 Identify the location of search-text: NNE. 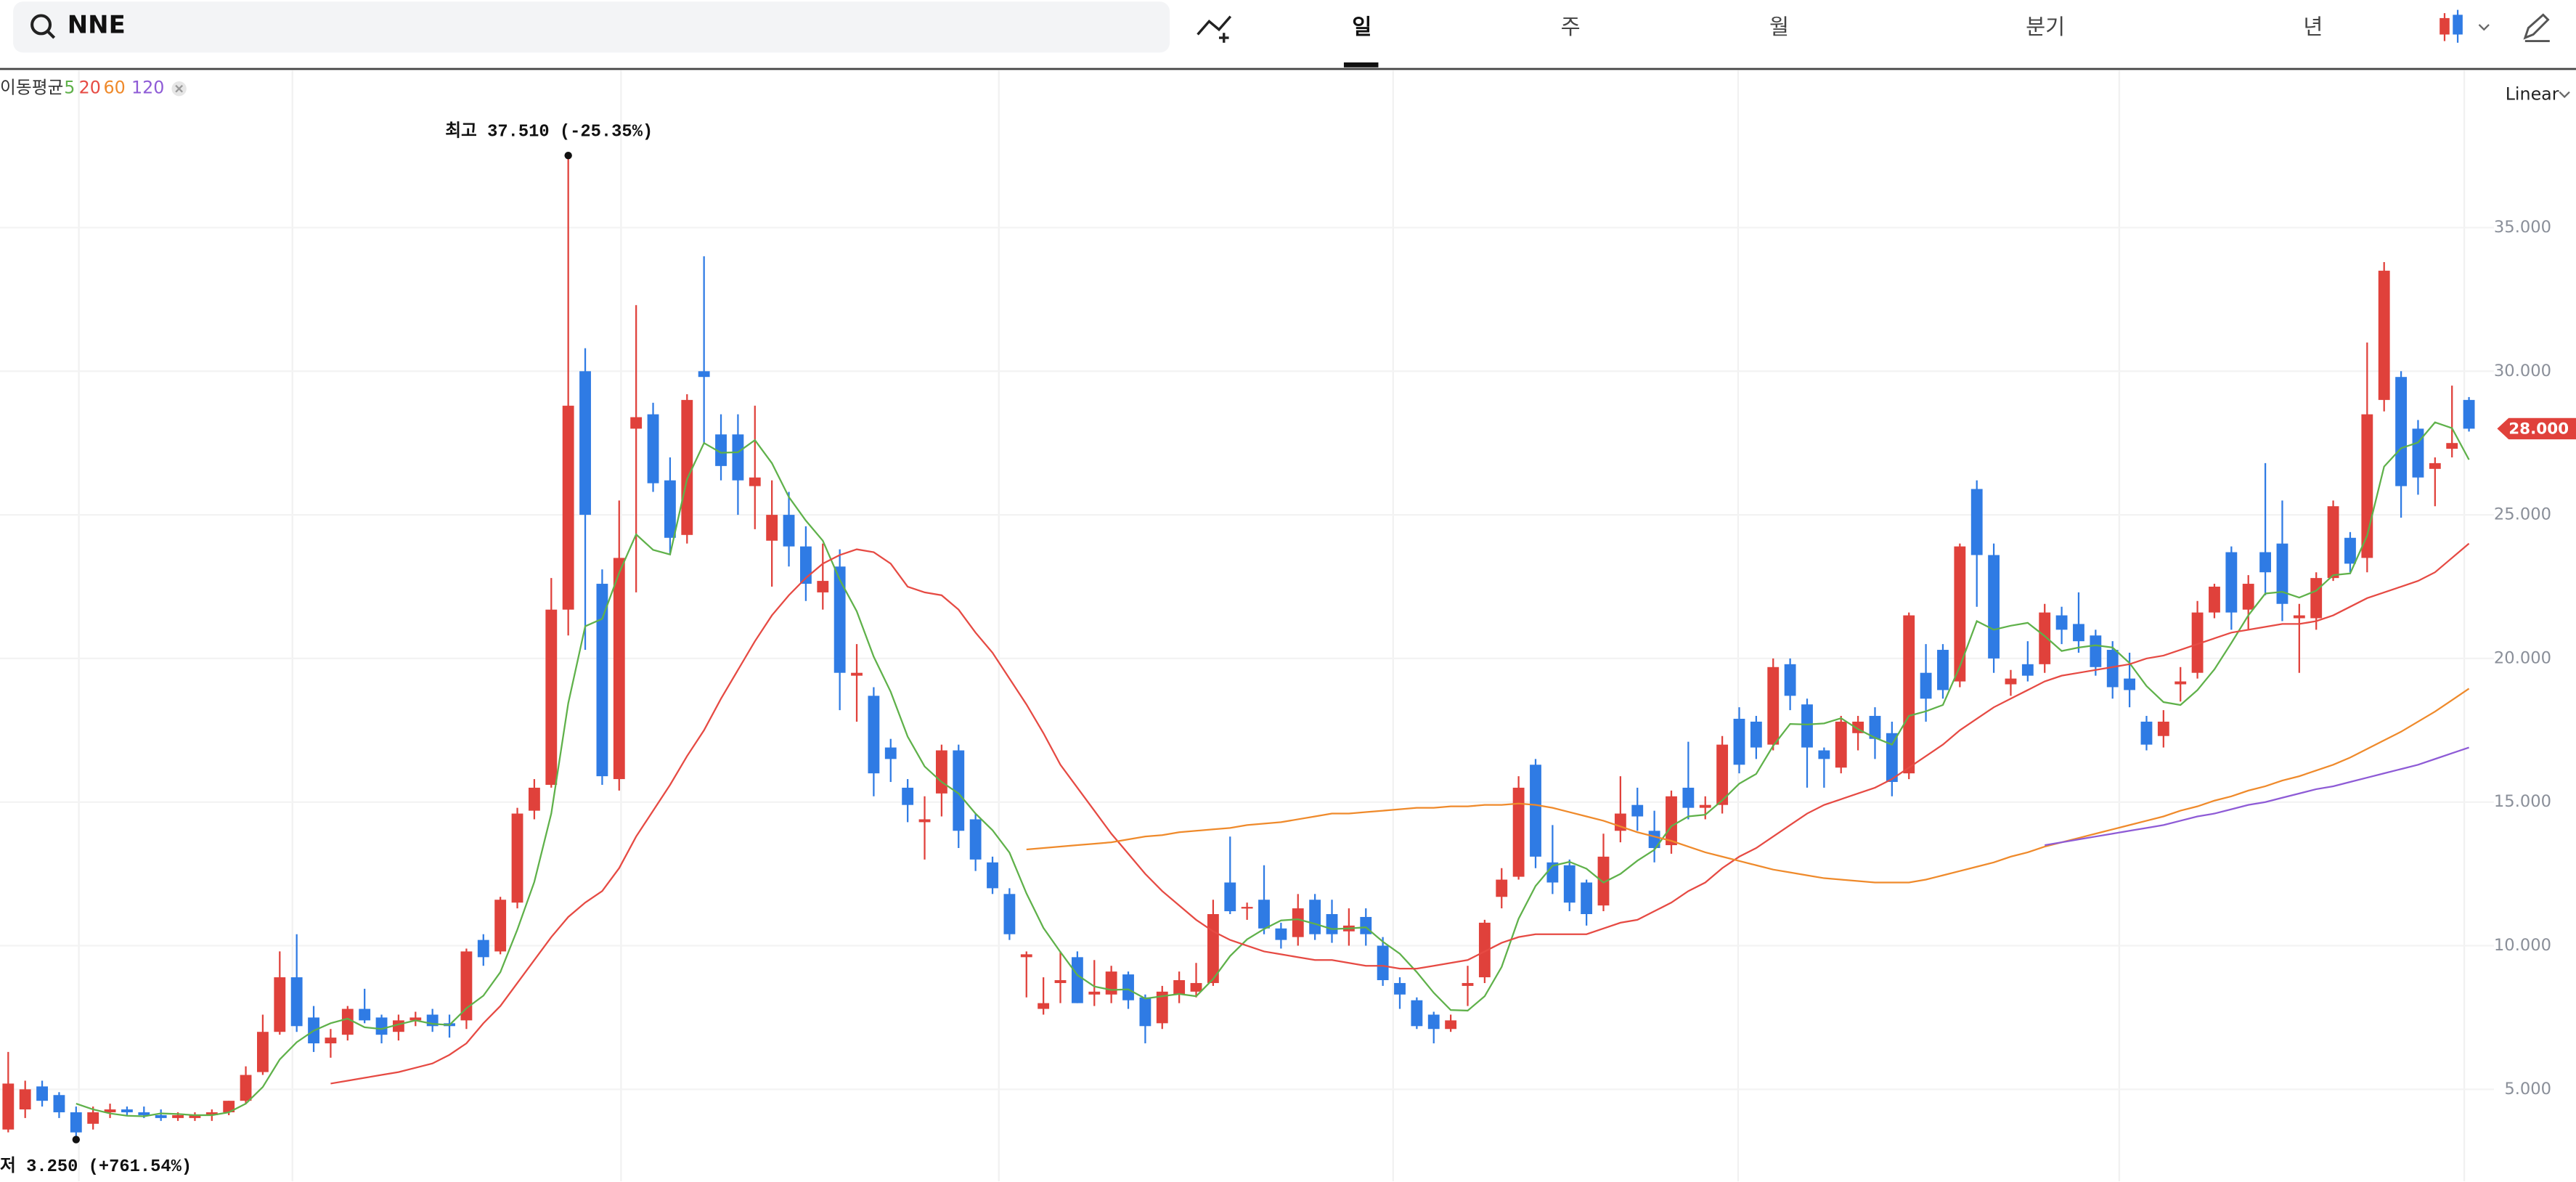
(97, 25).